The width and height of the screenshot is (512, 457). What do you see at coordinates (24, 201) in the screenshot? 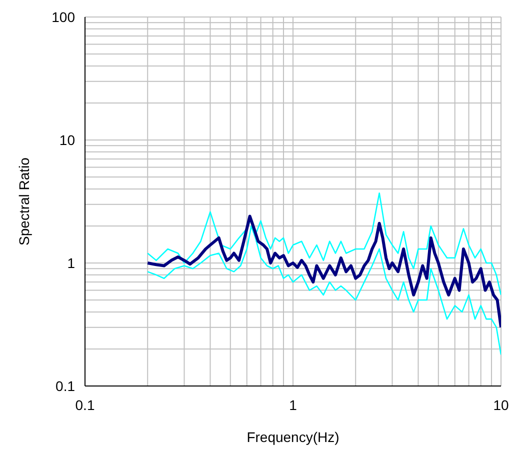
I see `y-axis-title: Spectral Ratio` at bounding box center [24, 201].